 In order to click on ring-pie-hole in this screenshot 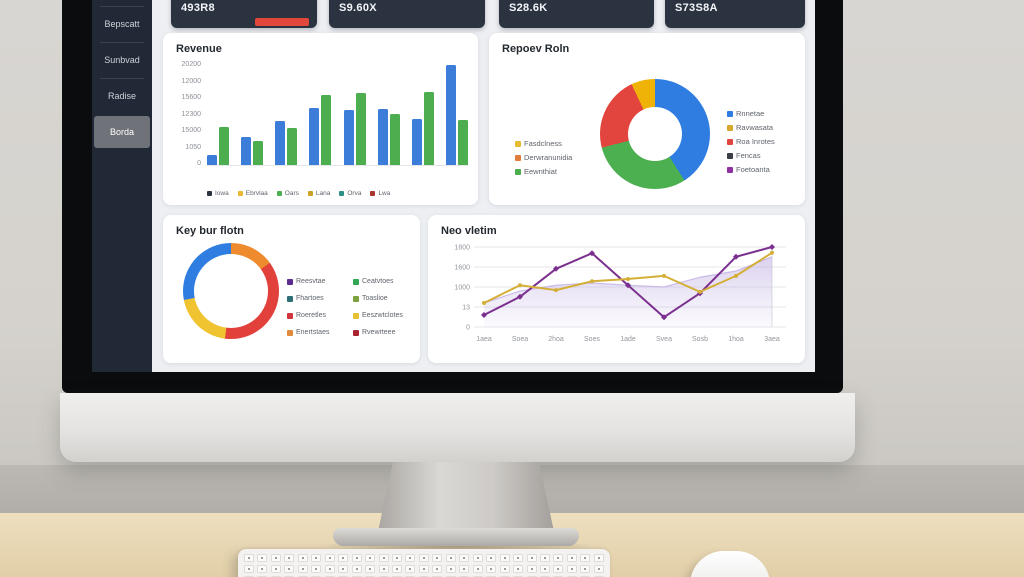, I will do `click(231, 291)`.